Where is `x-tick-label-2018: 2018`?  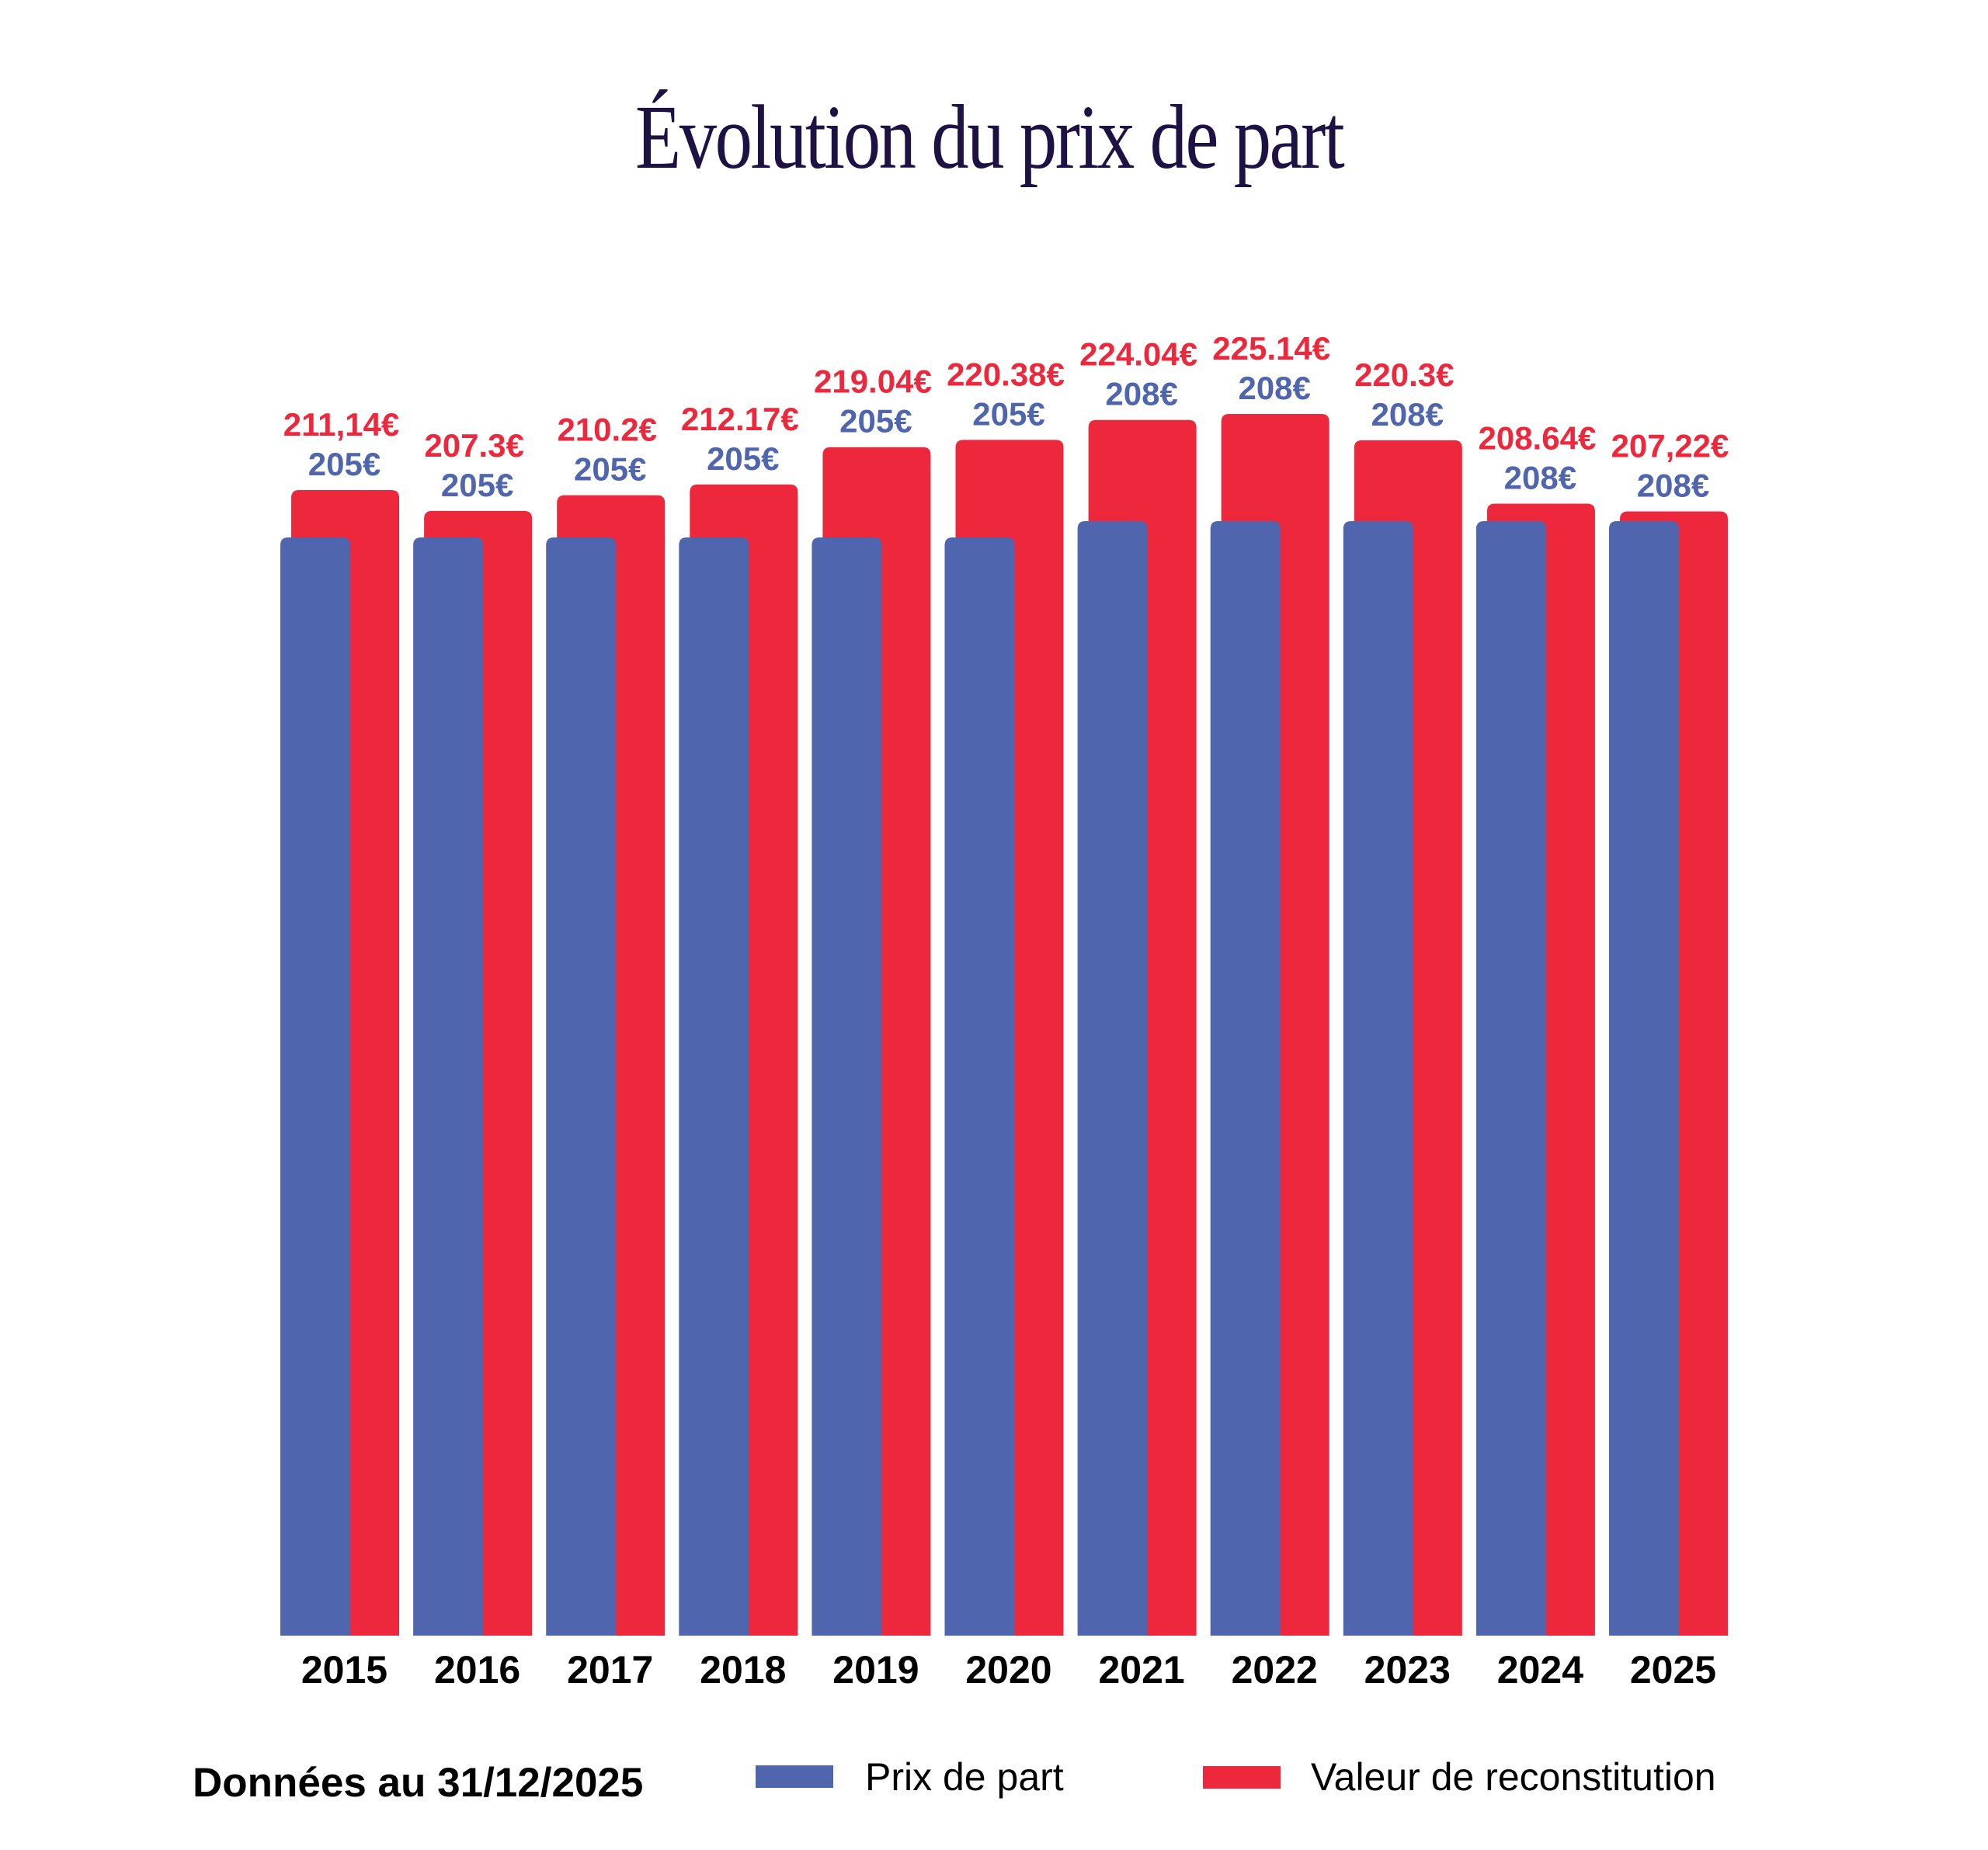
x-tick-label-2018: 2018 is located at coordinates (743, 1670).